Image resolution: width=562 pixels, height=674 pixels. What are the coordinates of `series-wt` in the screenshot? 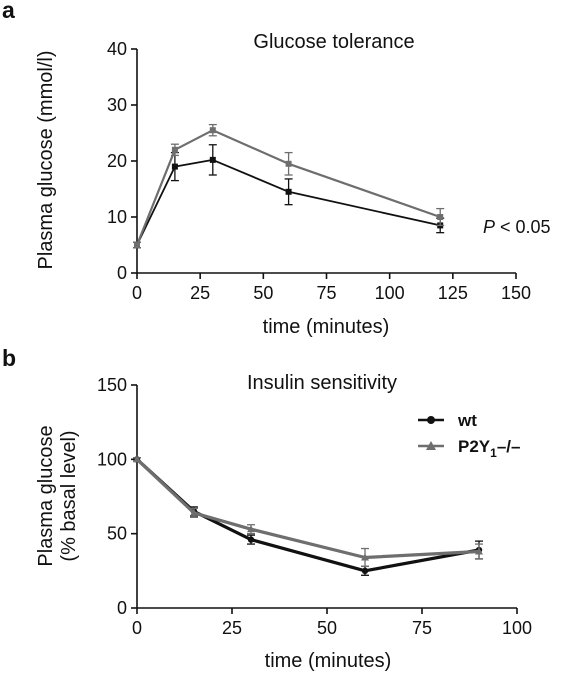 It's located at (308, 516).